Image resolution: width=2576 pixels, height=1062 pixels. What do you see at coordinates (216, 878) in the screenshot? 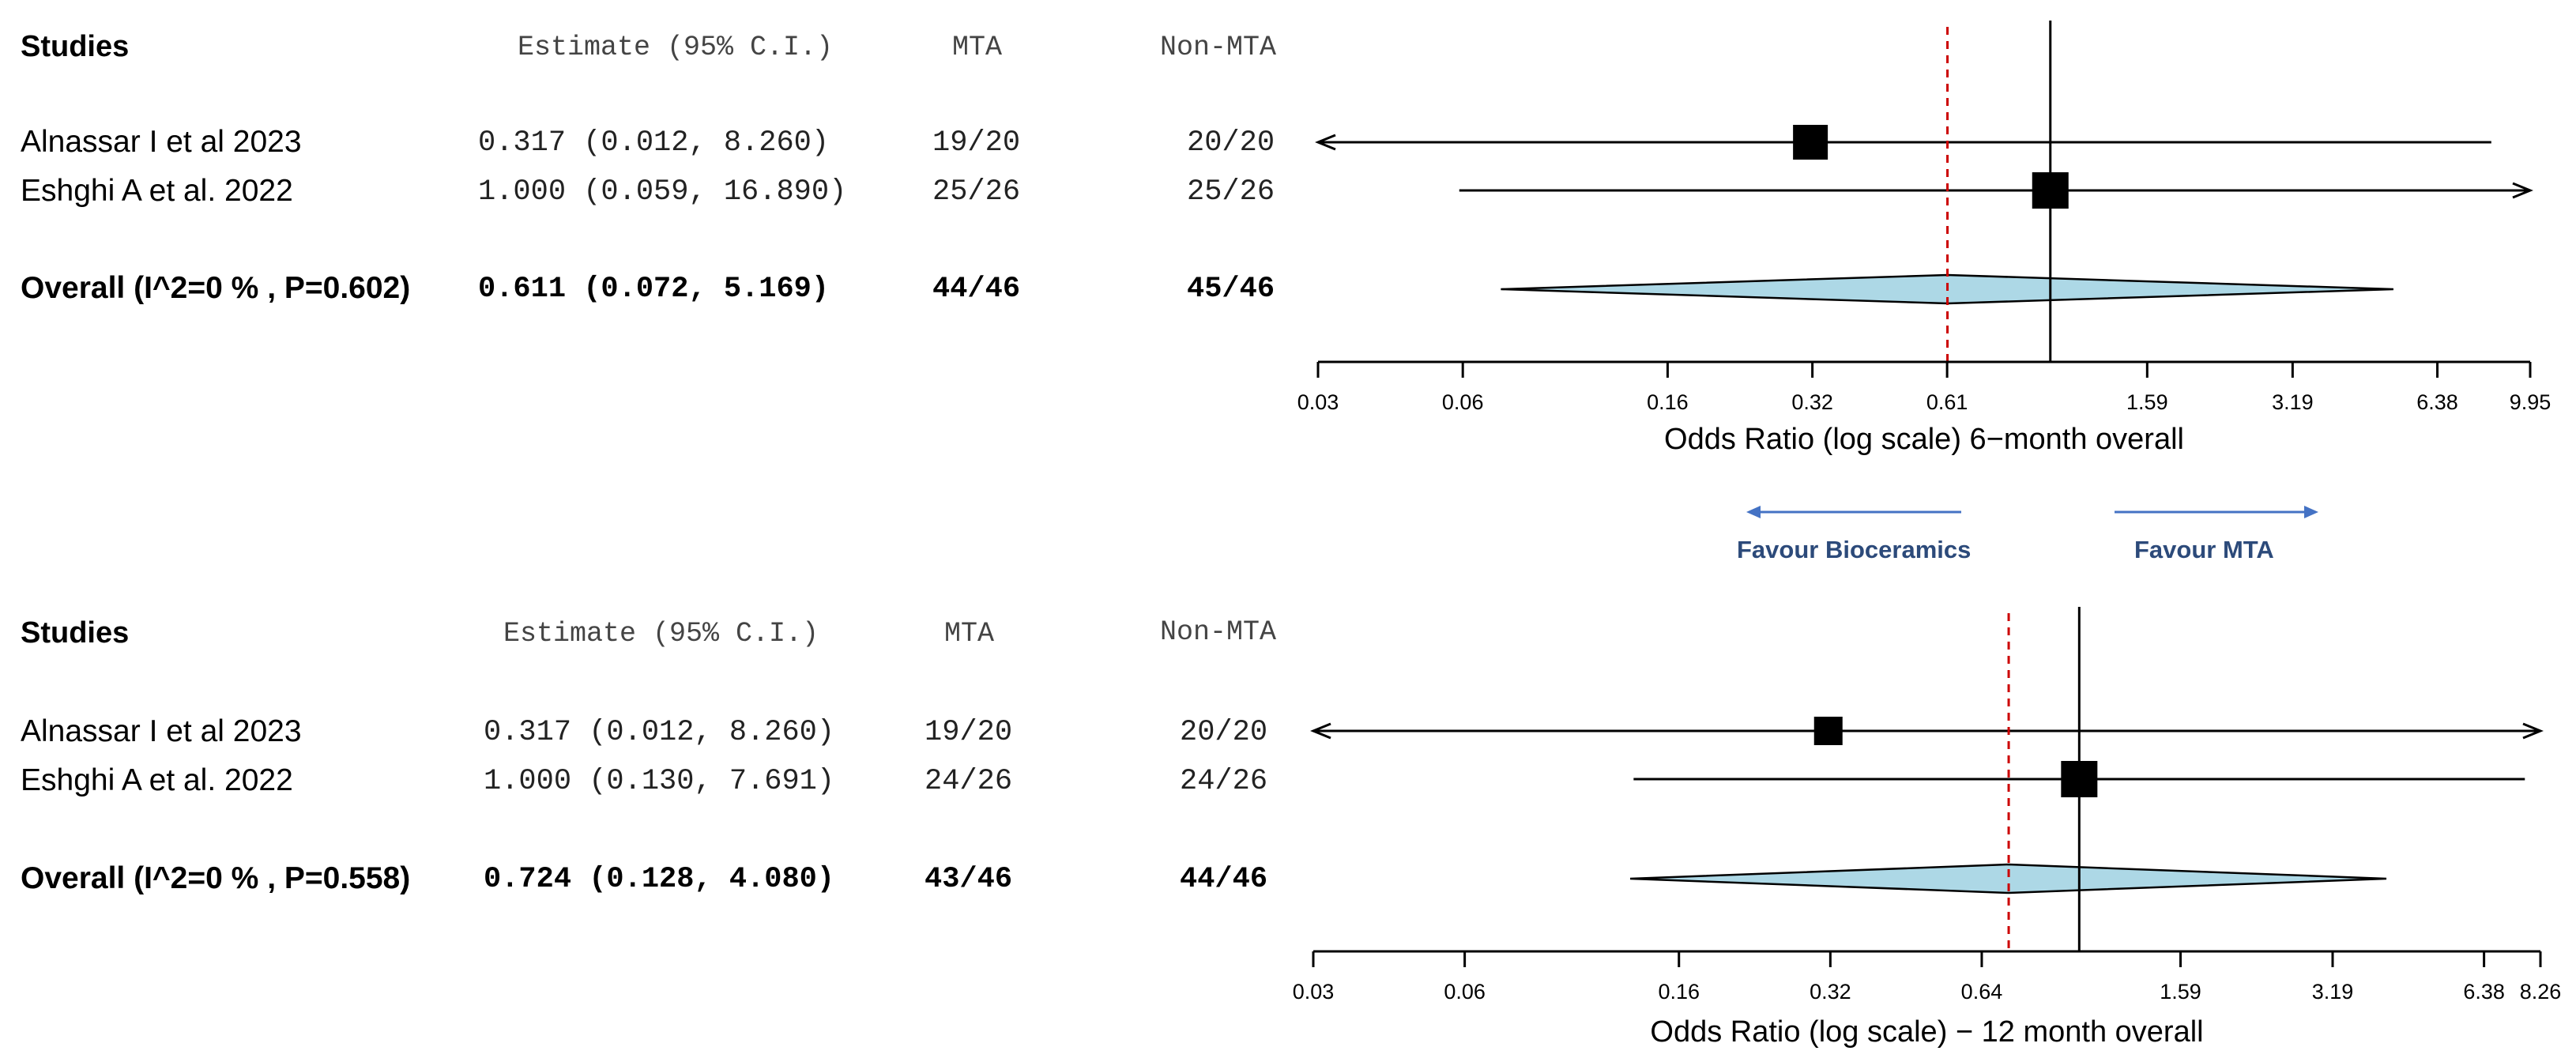
I see `overall-label: Overall (I^2=0 % , P=0.558)` at bounding box center [216, 878].